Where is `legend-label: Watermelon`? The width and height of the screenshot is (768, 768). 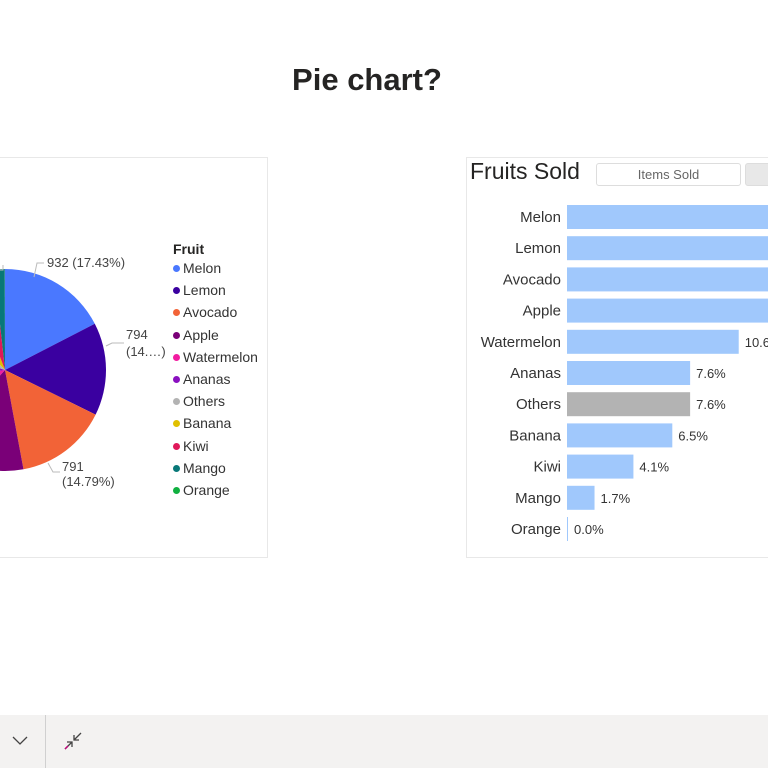 legend-label: Watermelon is located at coordinates (220, 356).